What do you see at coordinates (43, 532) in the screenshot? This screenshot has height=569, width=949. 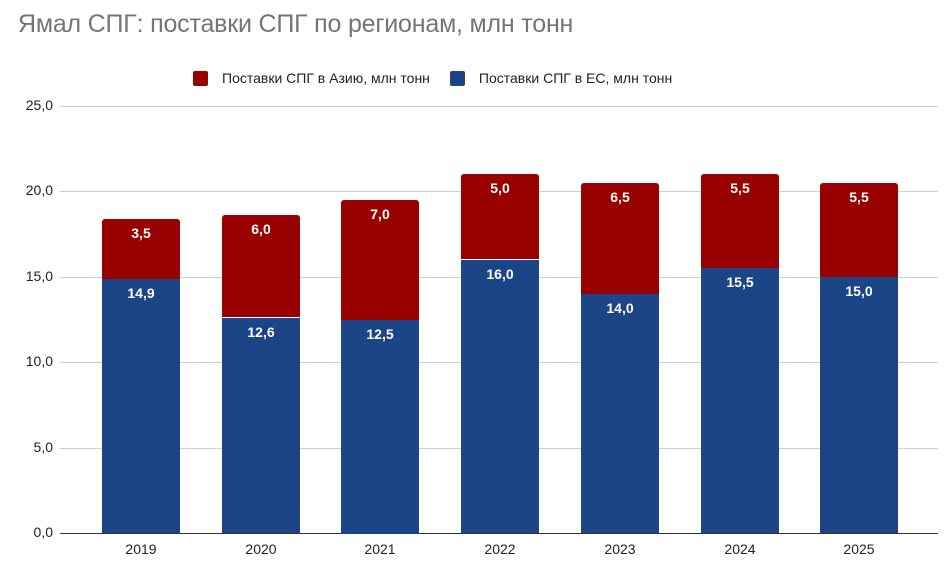 I see `y-axis-tick-label: 0,0` at bounding box center [43, 532].